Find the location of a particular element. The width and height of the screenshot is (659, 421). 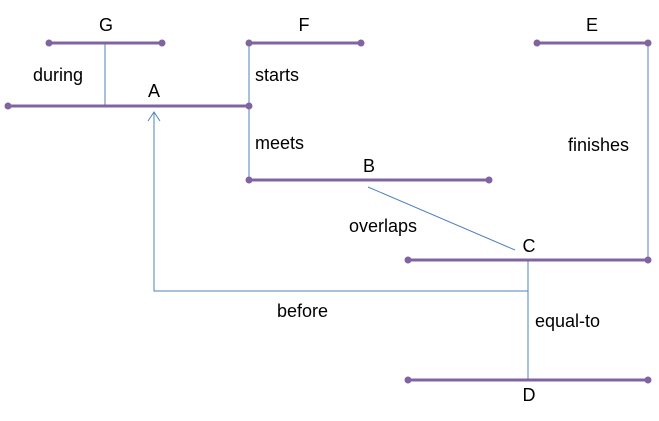

interval-e is located at coordinates (592, 43).